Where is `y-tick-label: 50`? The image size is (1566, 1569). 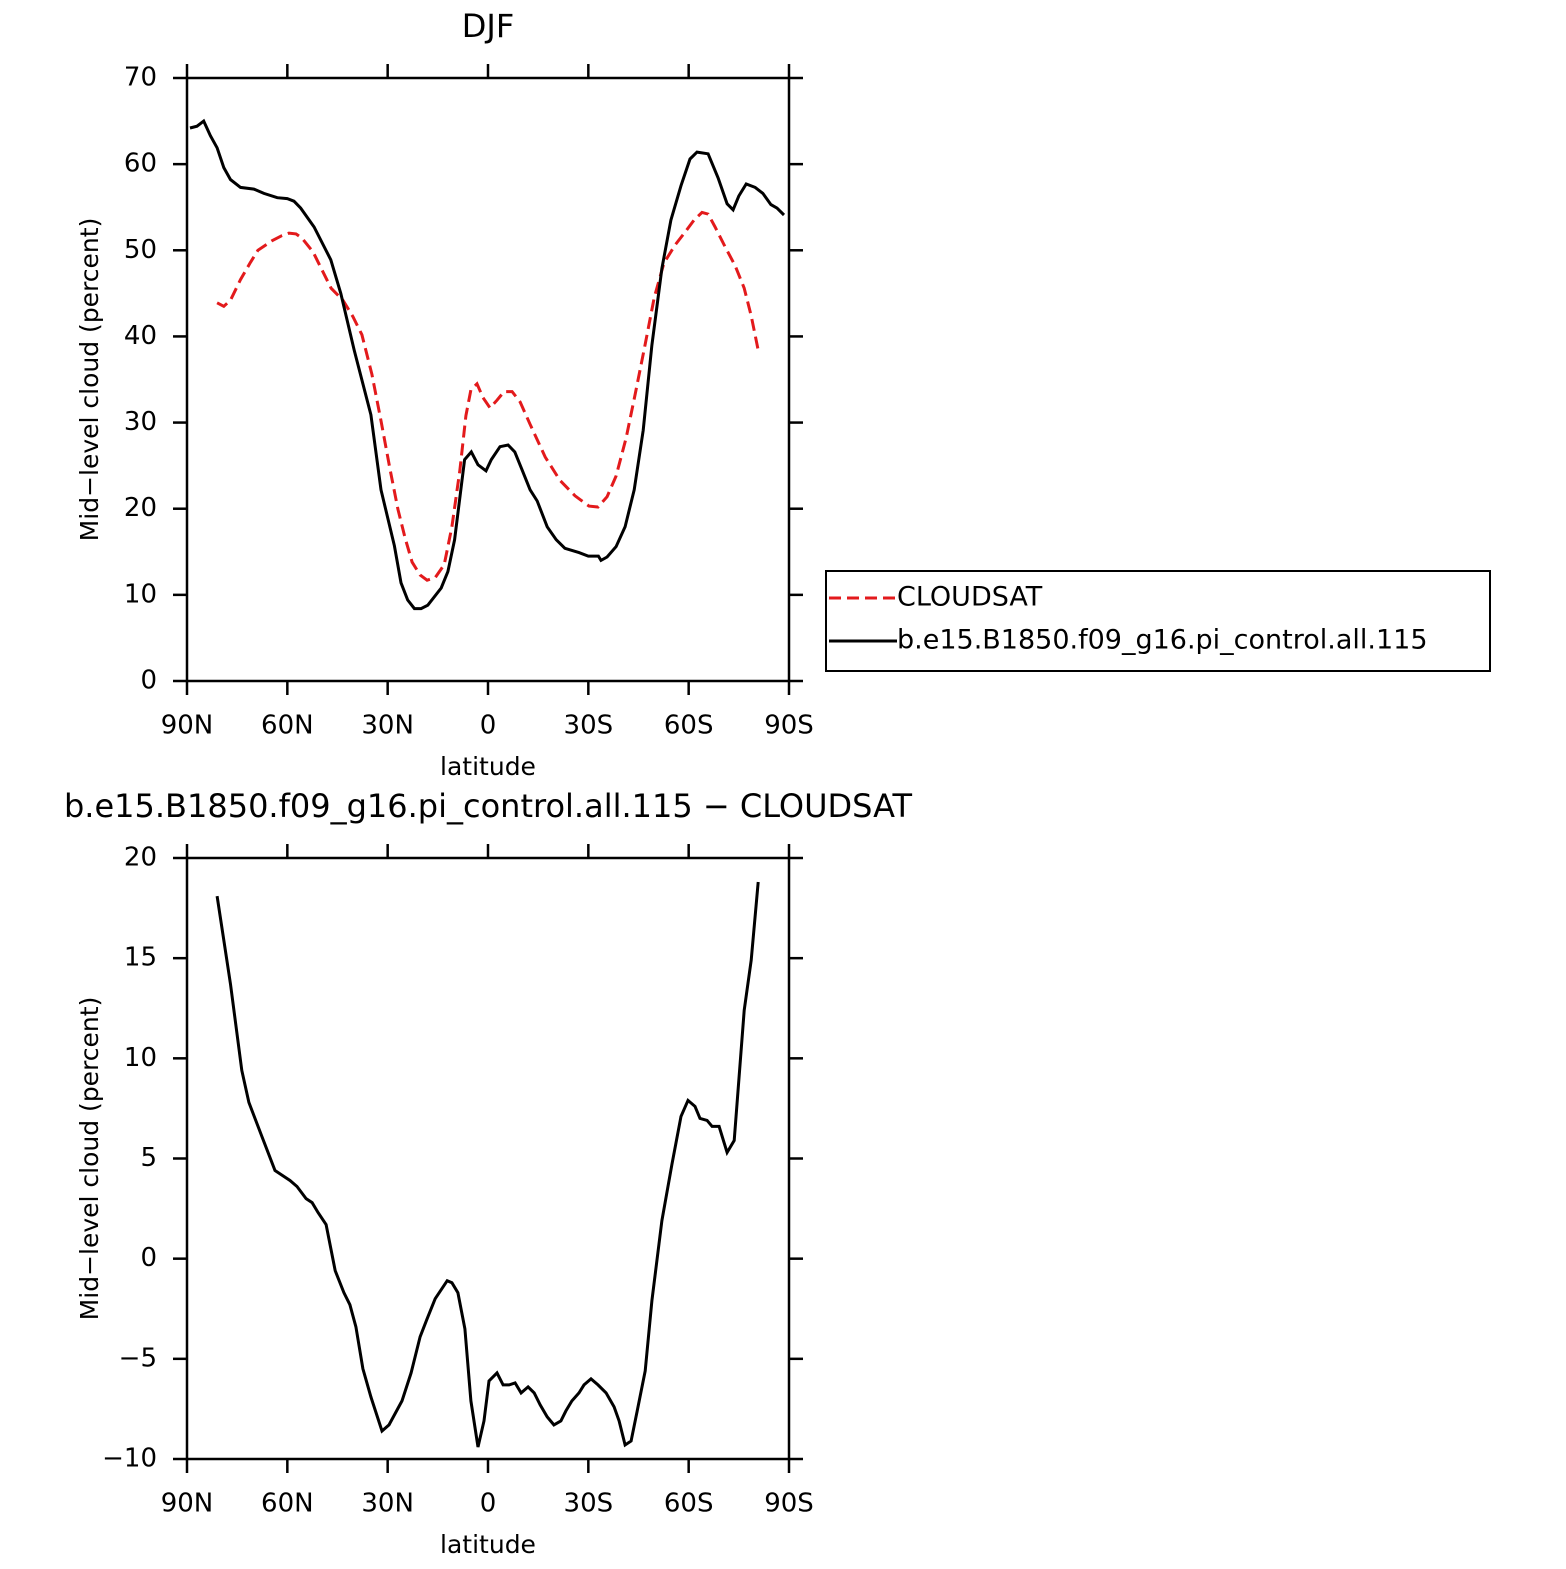
y-tick-label: 50 is located at coordinates (140, 250).